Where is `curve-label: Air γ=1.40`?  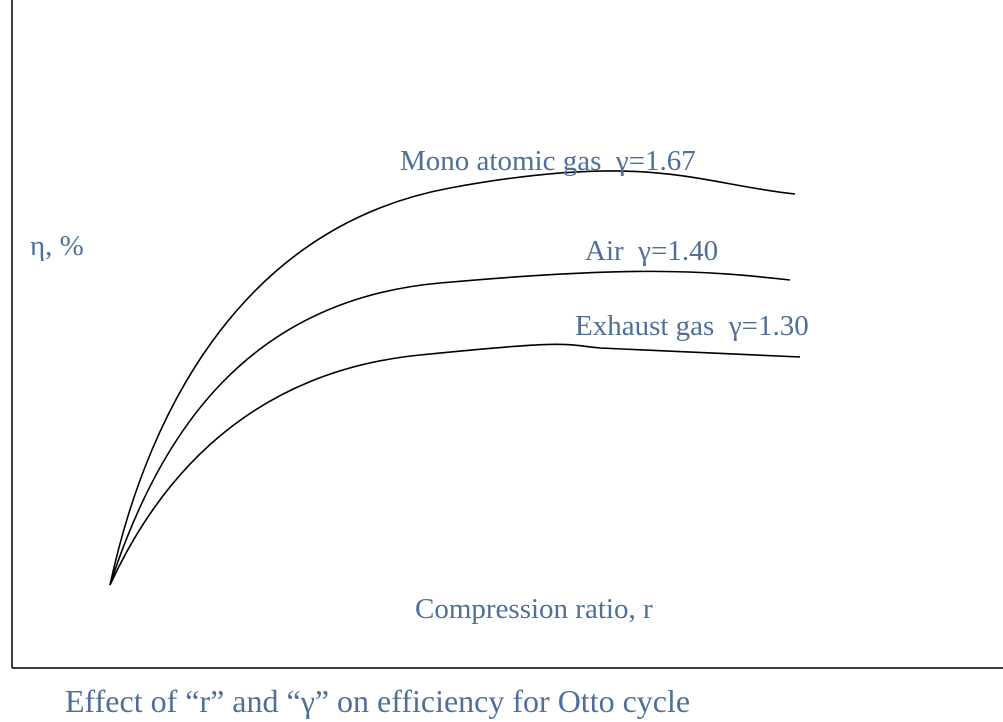
curve-label: Air γ=1.40 is located at coordinates (651, 251).